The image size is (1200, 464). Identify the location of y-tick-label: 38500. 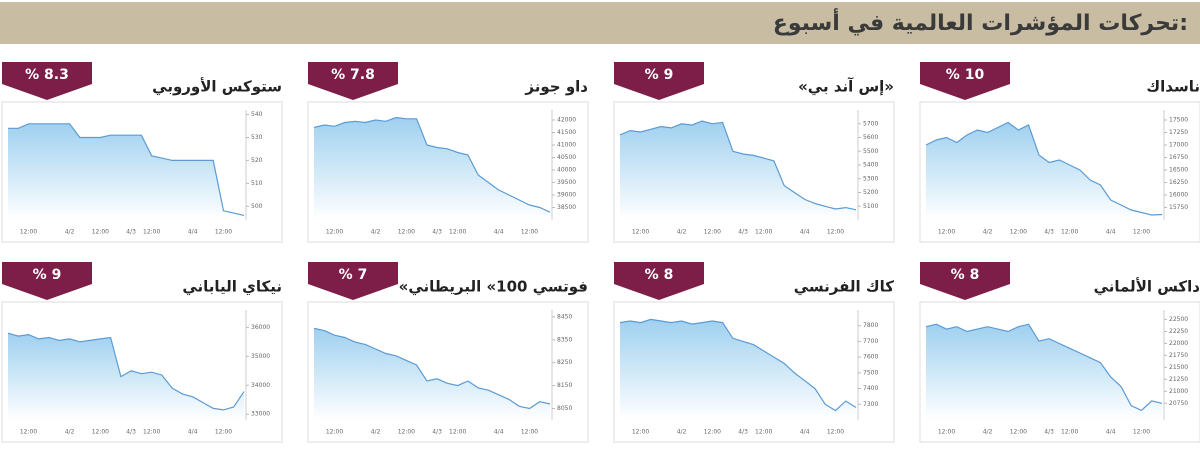
(566, 207).